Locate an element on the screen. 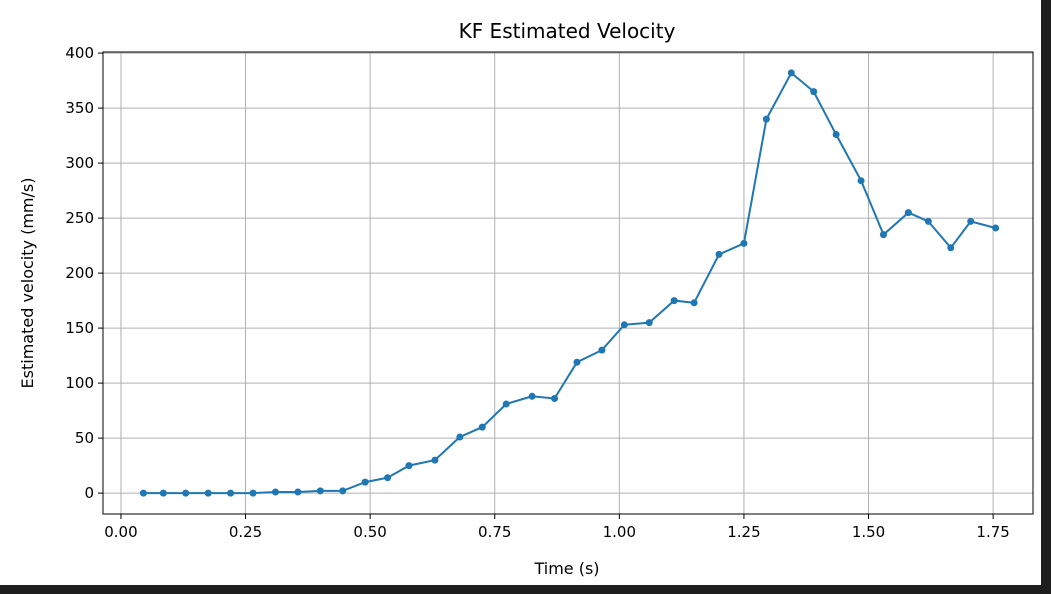 This screenshot has height=594, width=1051. x-tick-label: 1.50 is located at coordinates (868, 532).